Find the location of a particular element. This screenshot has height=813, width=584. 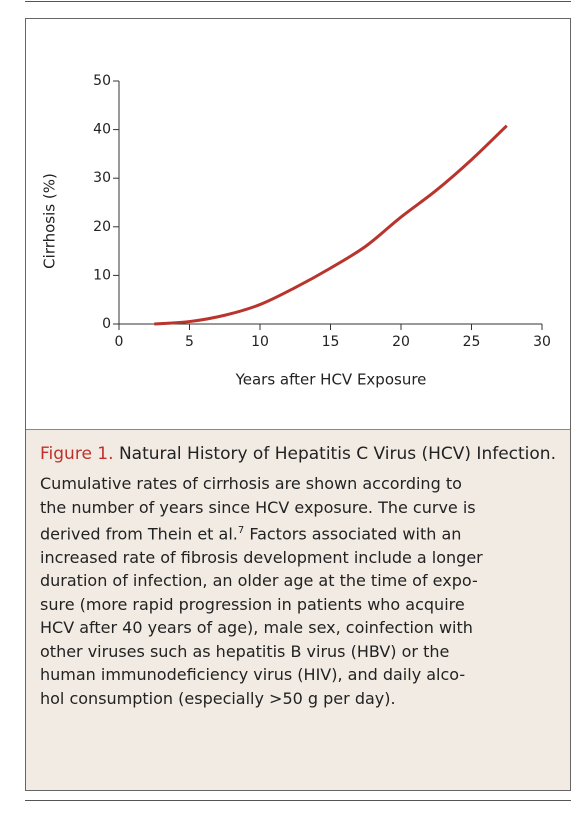

top-rule is located at coordinates (298, 1).